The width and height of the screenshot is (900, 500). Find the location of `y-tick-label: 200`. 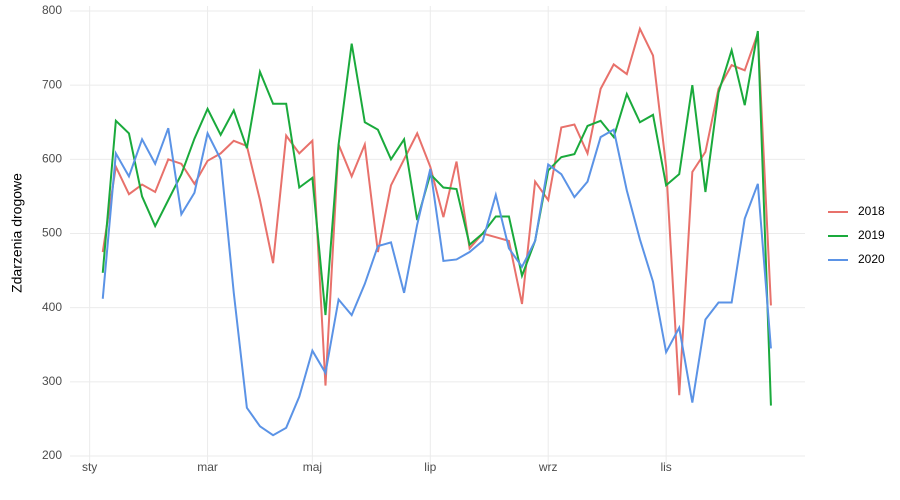

y-tick-label: 200 is located at coordinates (52, 455).